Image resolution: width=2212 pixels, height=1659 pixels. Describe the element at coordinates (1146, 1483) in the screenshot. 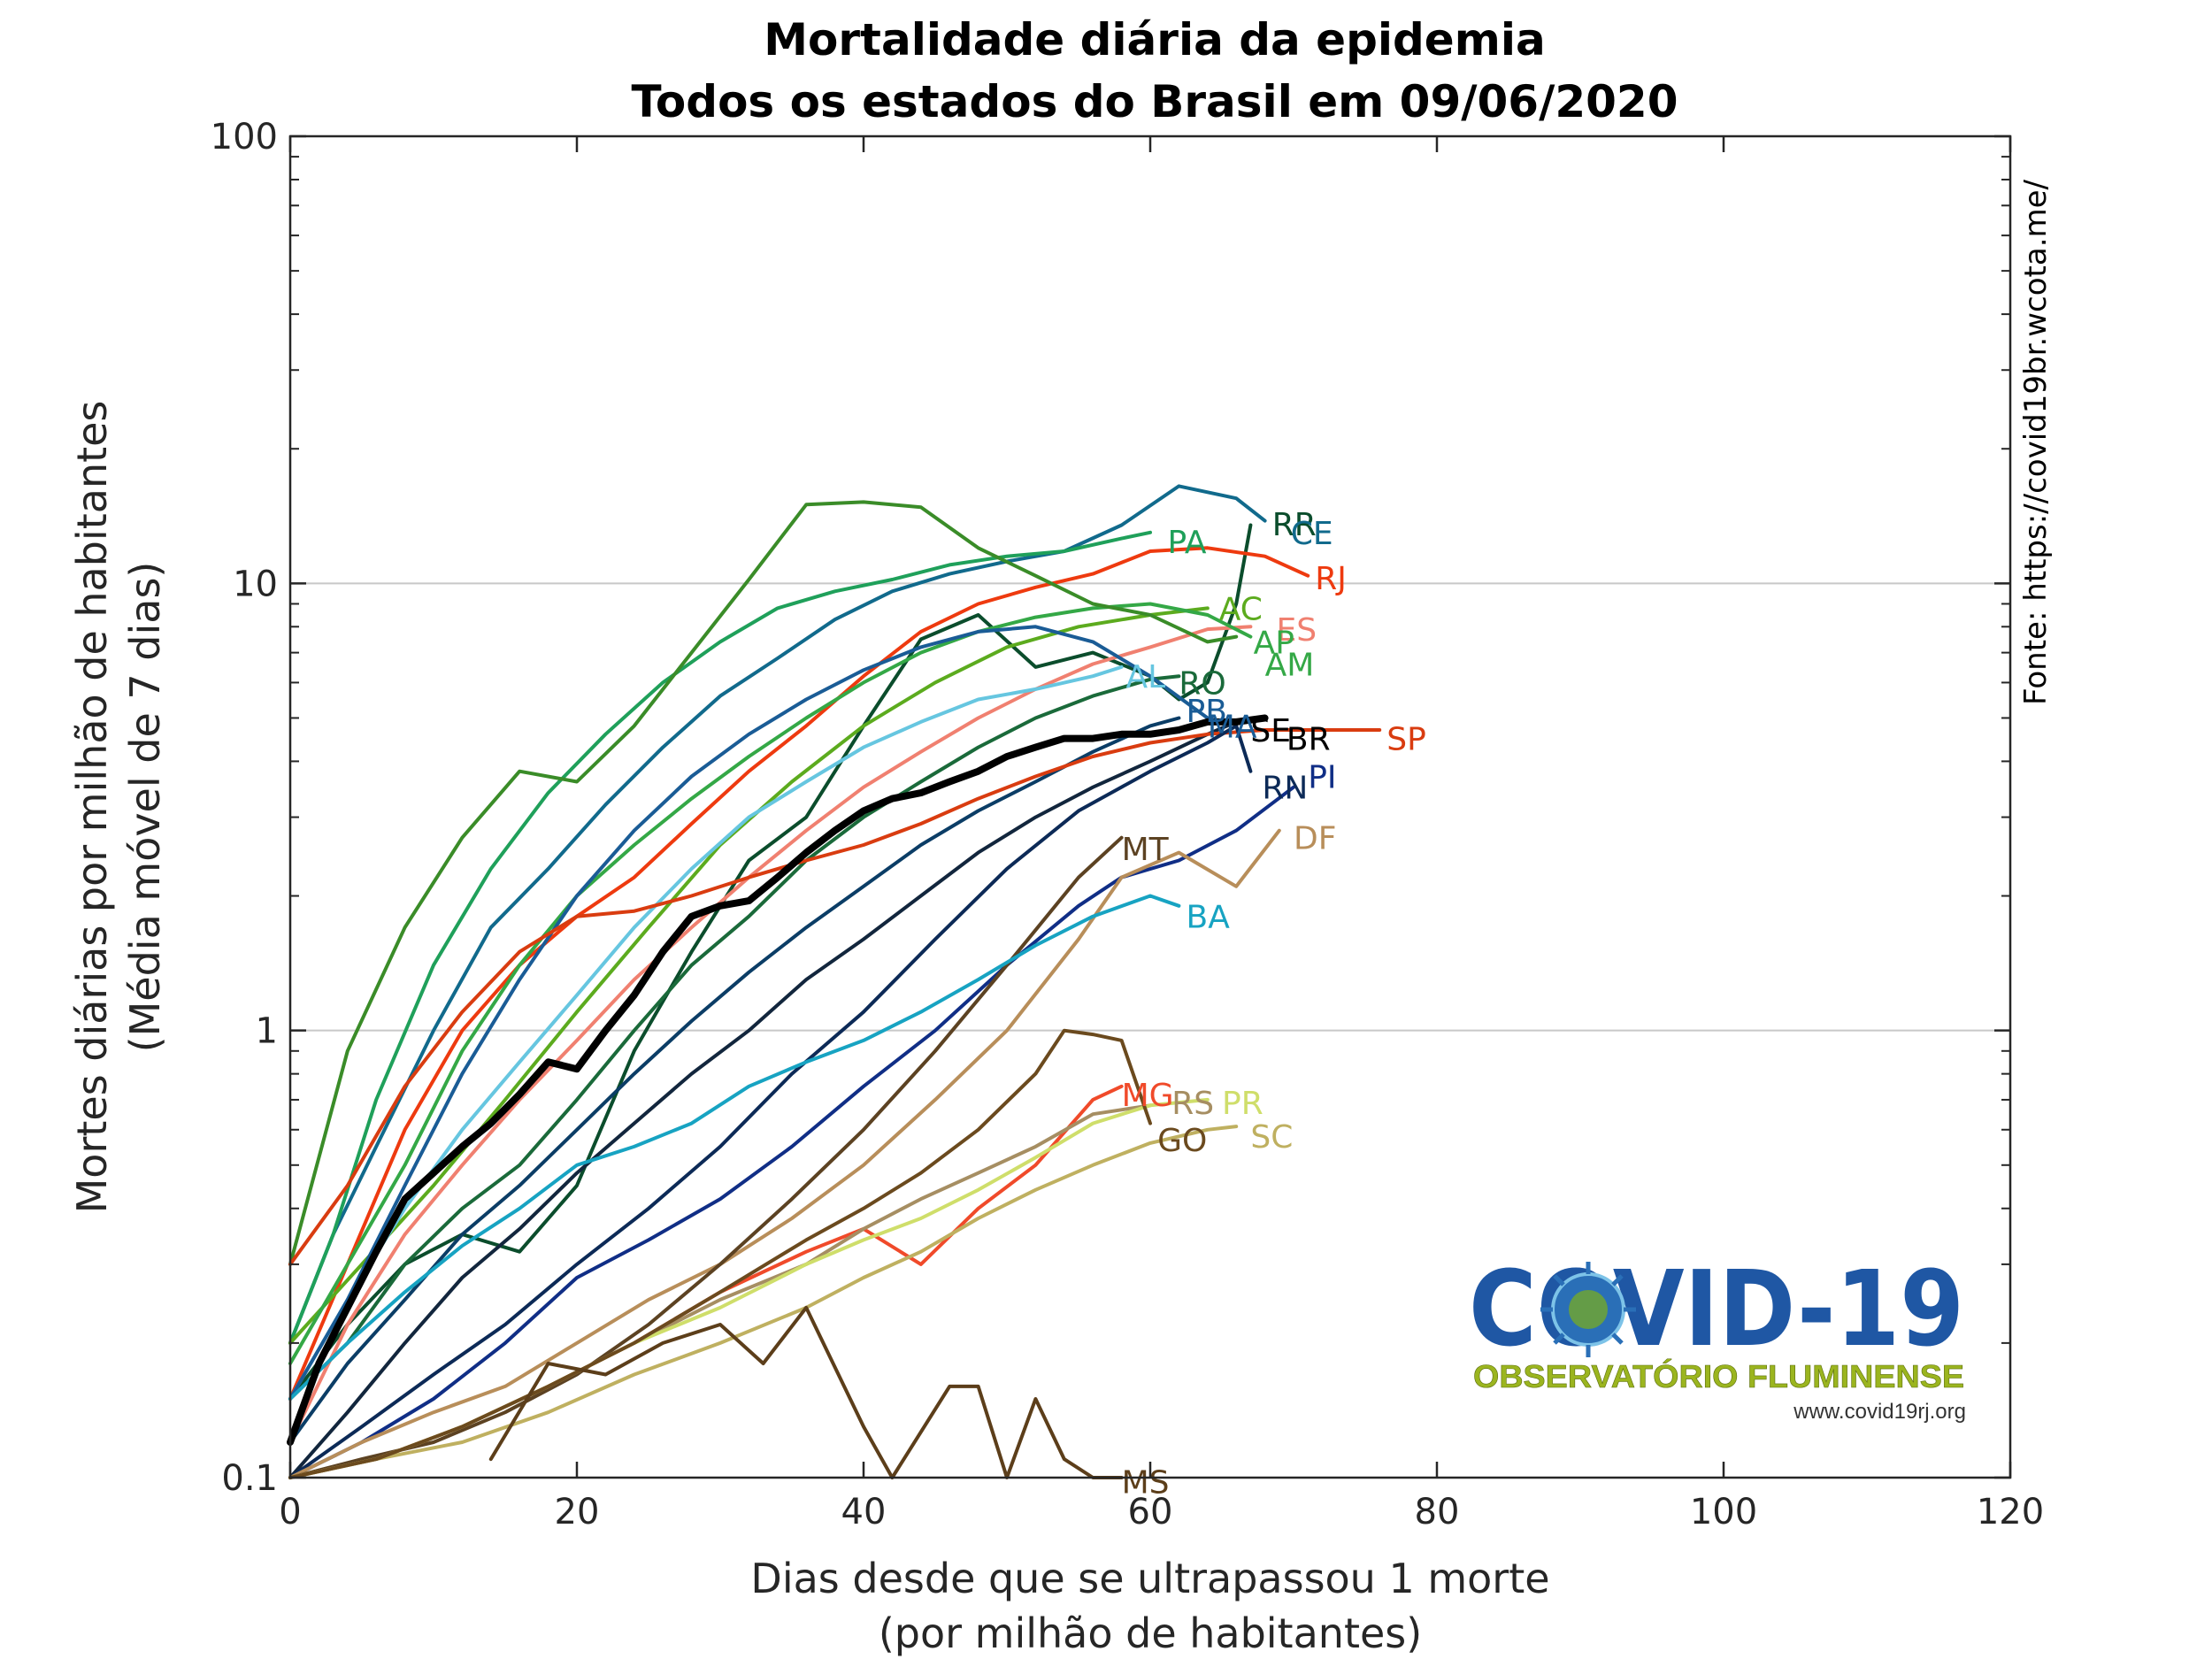

I see `series-label-ms: MS` at that location.